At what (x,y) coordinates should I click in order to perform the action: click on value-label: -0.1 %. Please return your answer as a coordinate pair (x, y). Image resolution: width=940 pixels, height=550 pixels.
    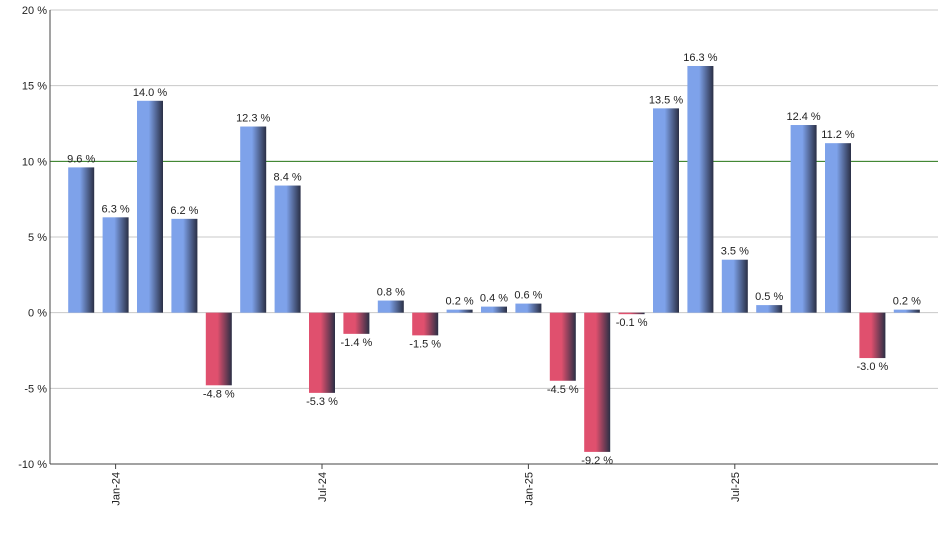
    Looking at the image, I should click on (632, 323).